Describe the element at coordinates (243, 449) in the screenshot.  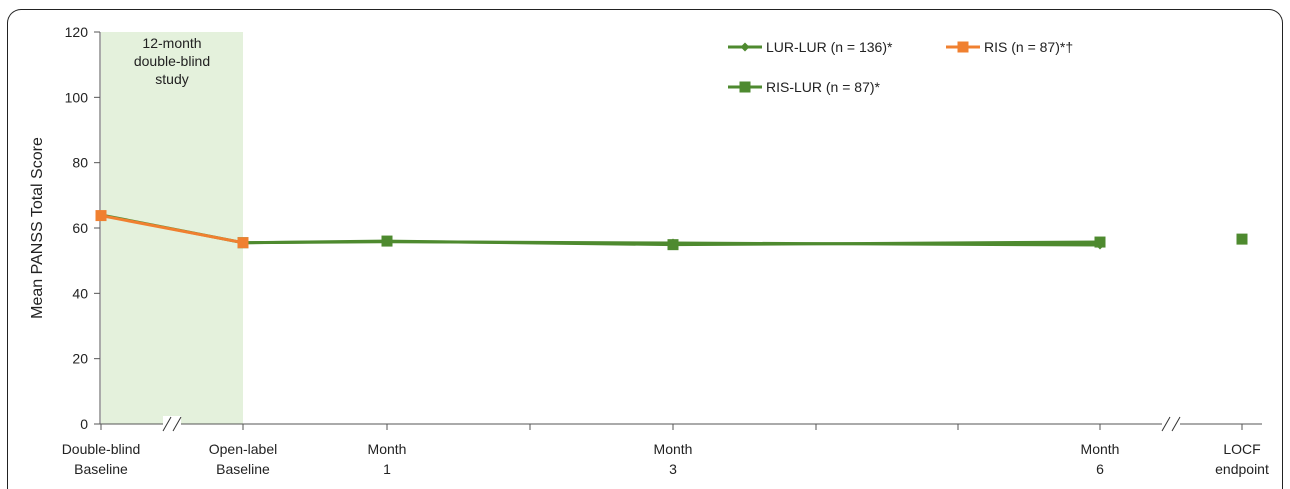
I see `x-category-label: Open-label` at that location.